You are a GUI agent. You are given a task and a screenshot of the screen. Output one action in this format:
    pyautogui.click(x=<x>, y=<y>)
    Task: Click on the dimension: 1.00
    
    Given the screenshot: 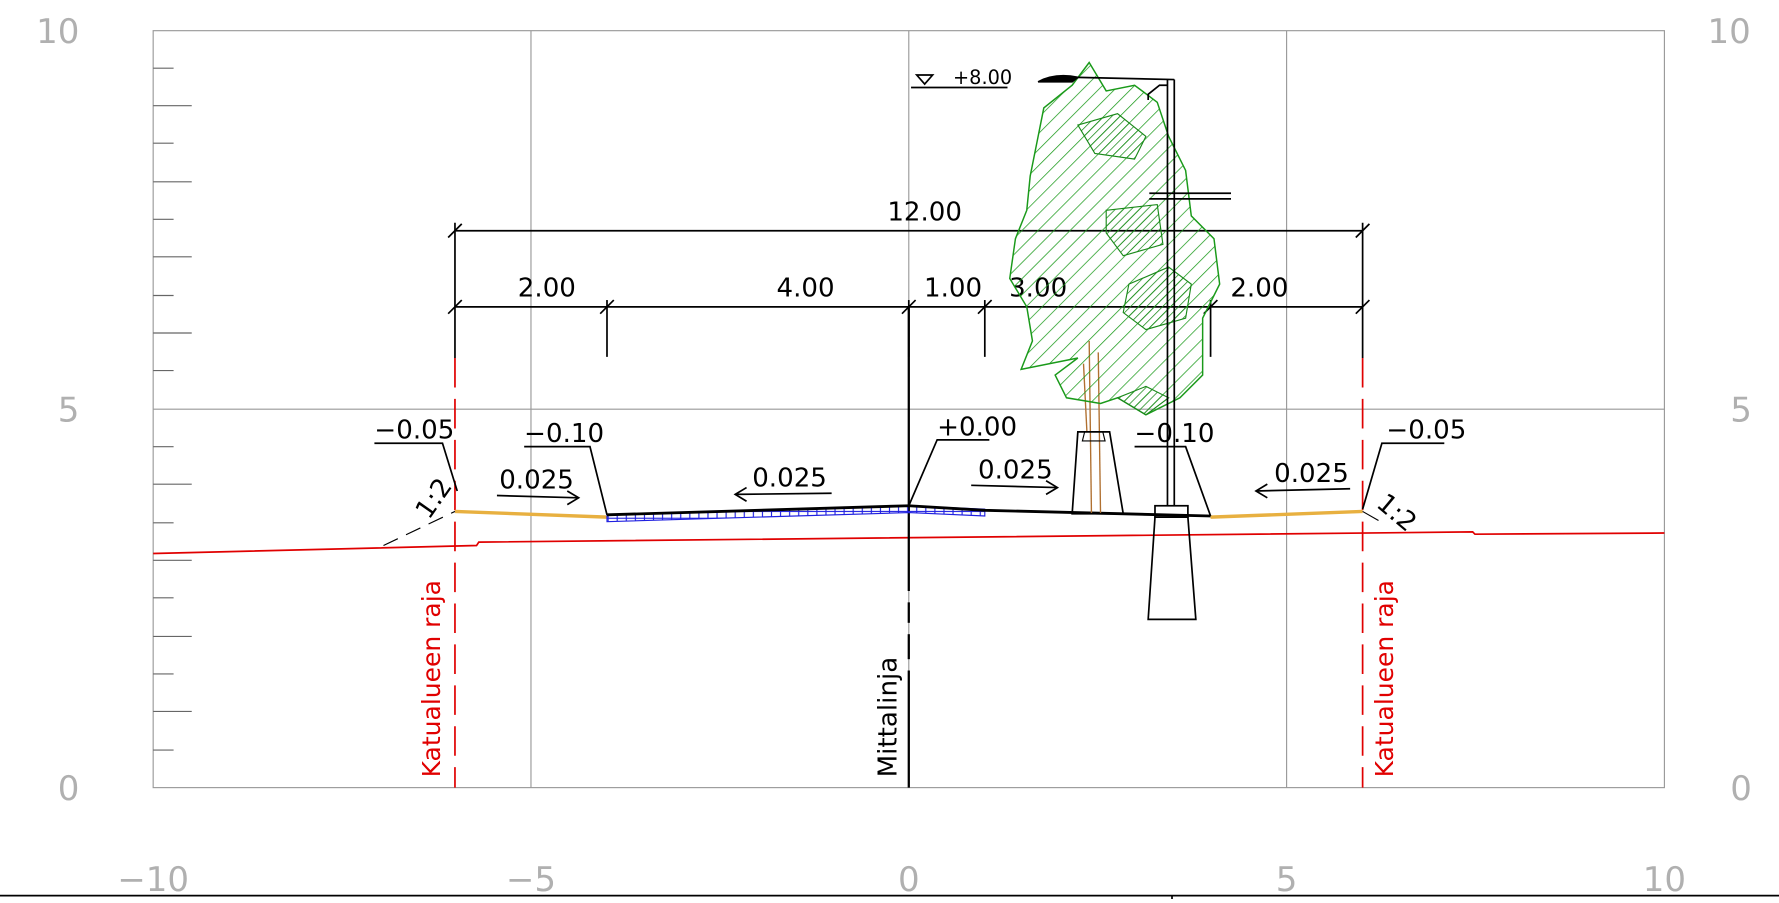 What is the action you would take?
    pyautogui.click(x=953, y=289)
    